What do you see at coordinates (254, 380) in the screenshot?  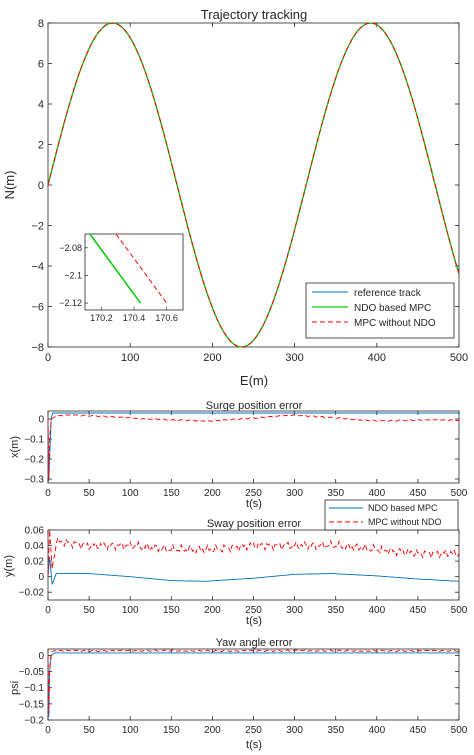 I see `x-axis-label: E(m)` at bounding box center [254, 380].